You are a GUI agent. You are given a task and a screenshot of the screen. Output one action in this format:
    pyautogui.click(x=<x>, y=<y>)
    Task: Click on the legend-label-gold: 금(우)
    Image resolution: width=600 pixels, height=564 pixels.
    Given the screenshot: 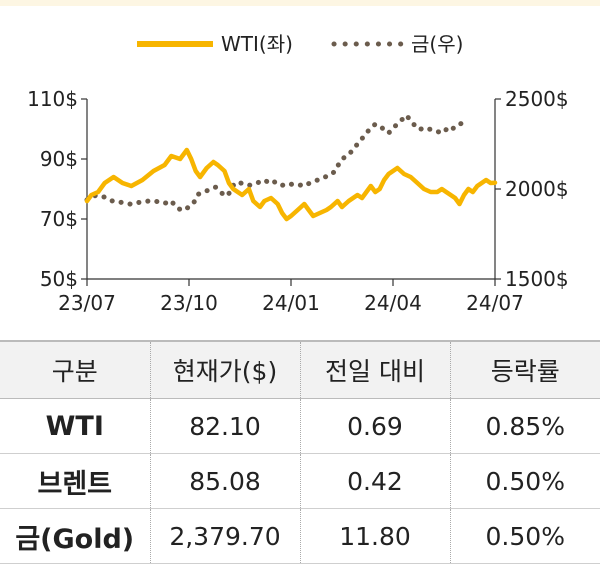 What is the action you would take?
    pyautogui.click(x=437, y=44)
    